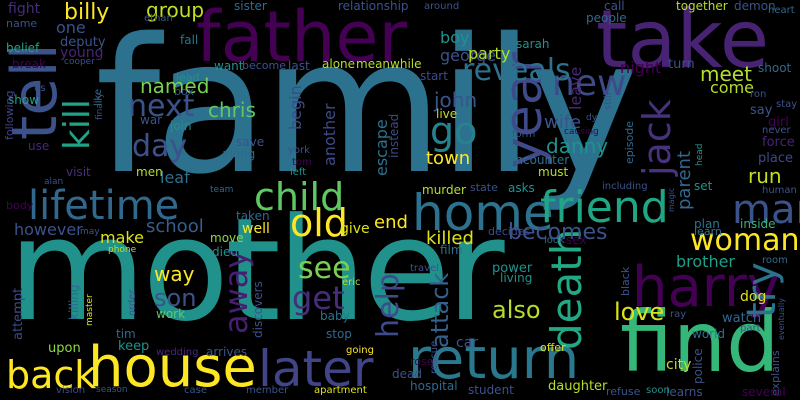 The width and height of the screenshot is (800, 400). I want to click on word-meet: meet, so click(726, 74).